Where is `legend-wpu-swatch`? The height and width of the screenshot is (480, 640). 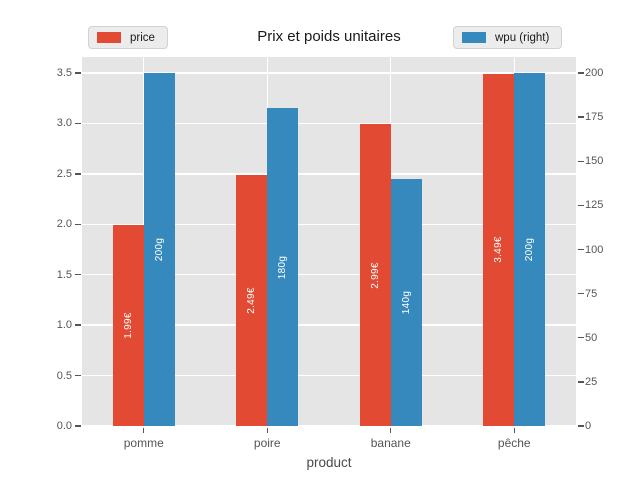
legend-wpu-swatch is located at coordinates (474, 37).